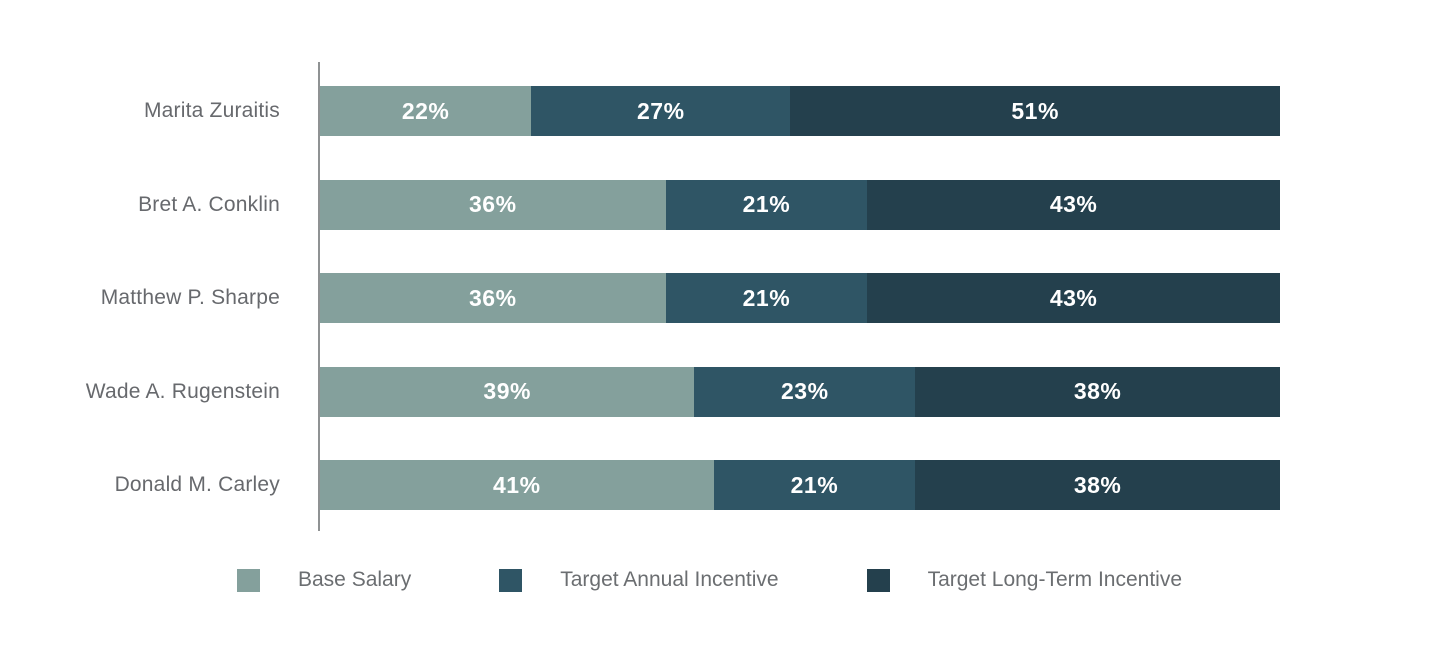 Image resolution: width=1440 pixels, height=666 pixels. I want to click on table-row: Wade A. Rugenstein 39% 23% 38%, so click(720, 391).